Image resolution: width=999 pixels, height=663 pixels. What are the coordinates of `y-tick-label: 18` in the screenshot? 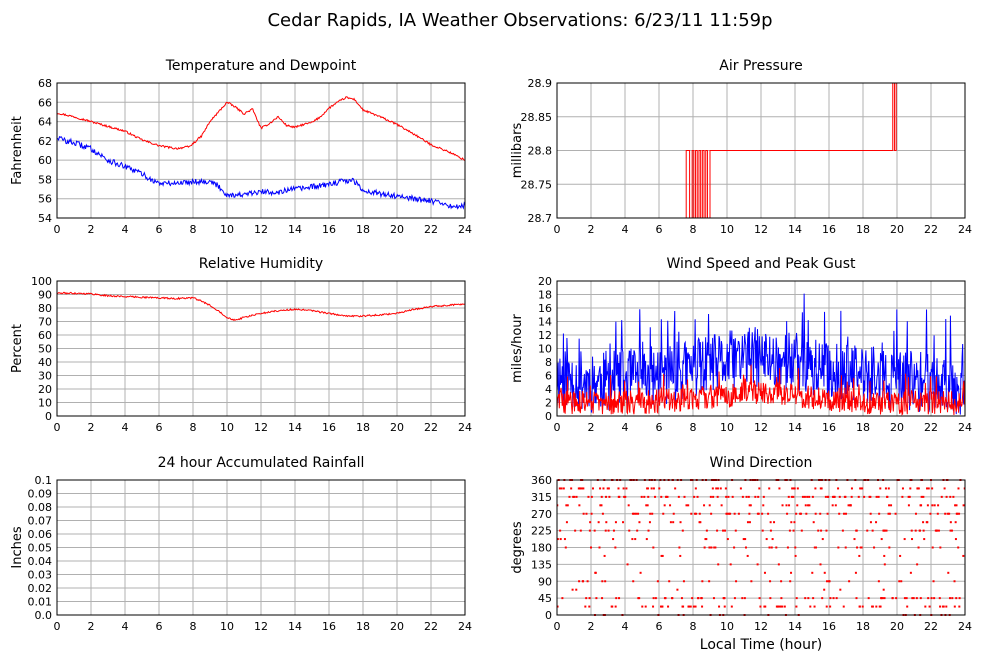 It's located at (545, 295).